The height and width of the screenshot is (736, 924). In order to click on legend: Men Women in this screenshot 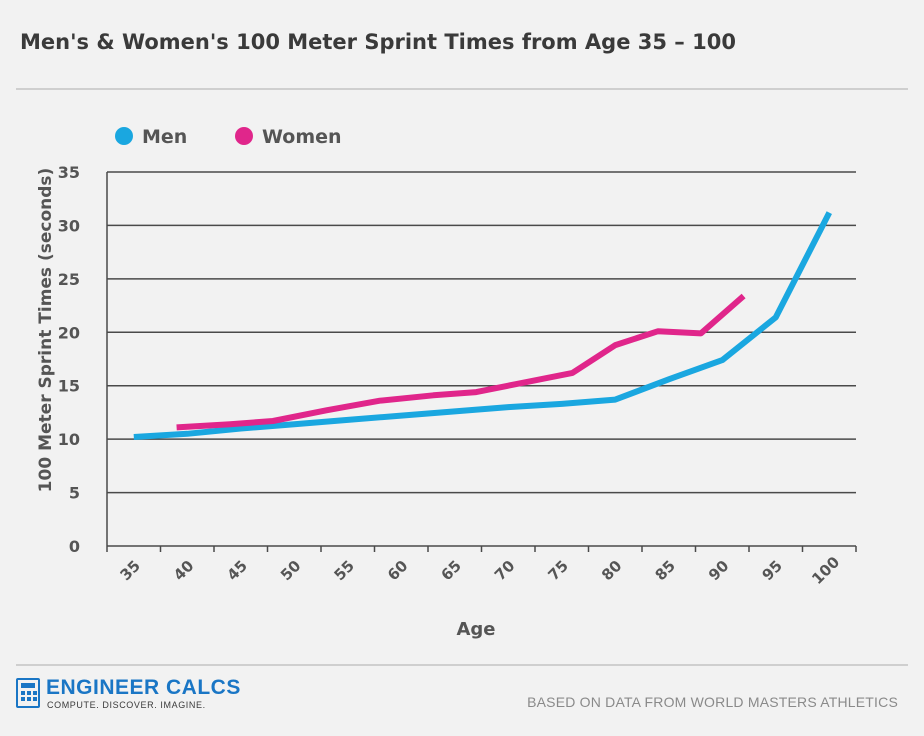, I will do `click(228, 137)`.